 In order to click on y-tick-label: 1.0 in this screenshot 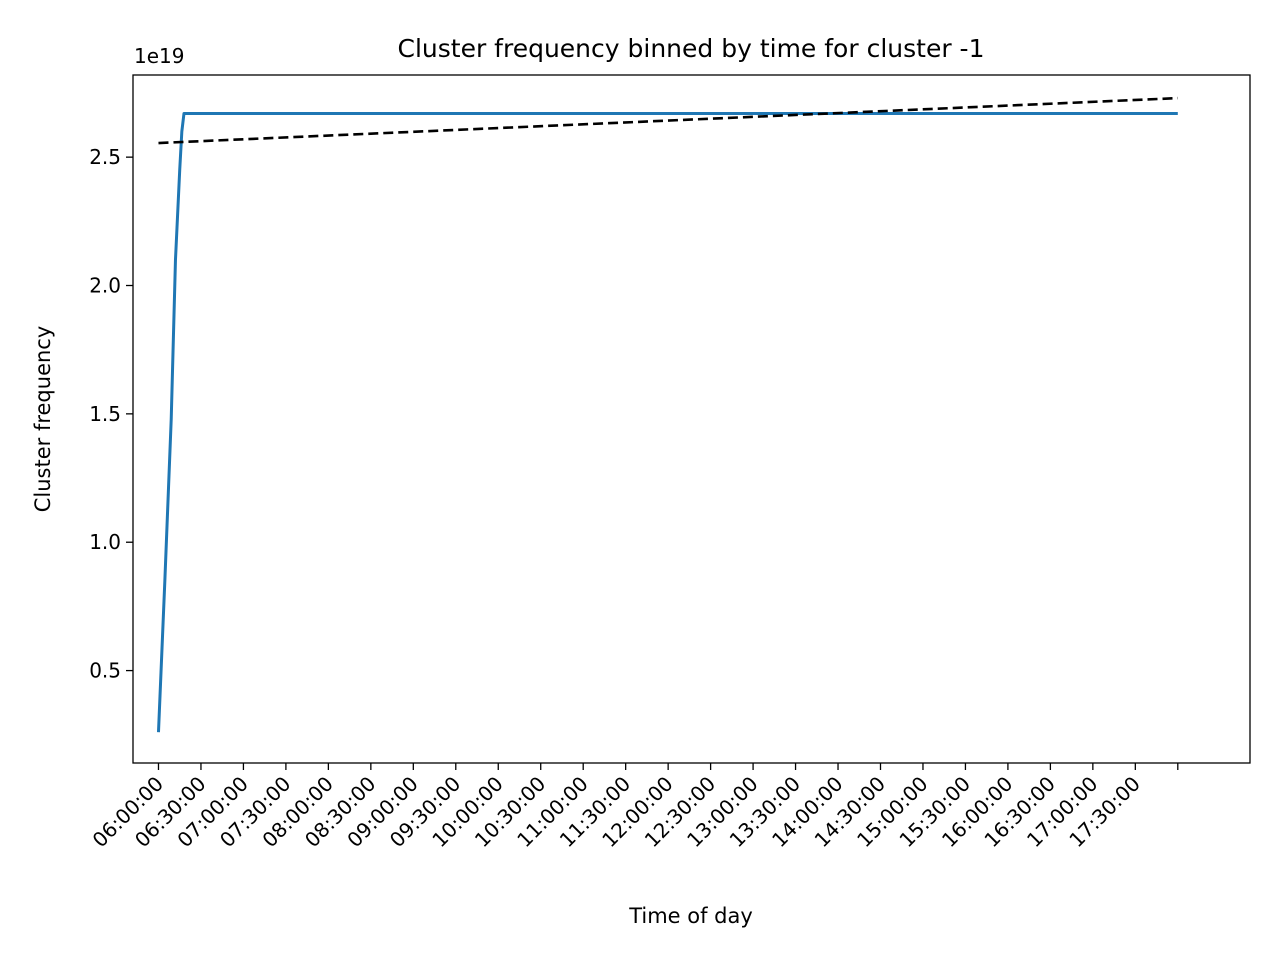, I will do `click(105, 542)`.